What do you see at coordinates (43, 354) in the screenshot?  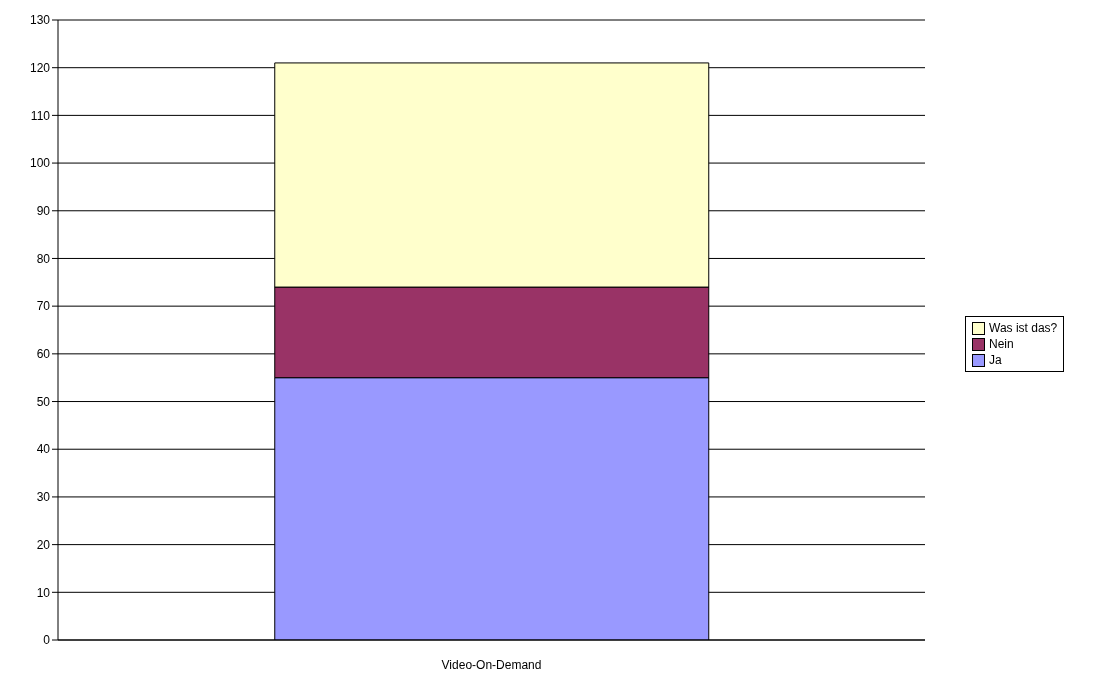 I see `y-tick-label: 60` at bounding box center [43, 354].